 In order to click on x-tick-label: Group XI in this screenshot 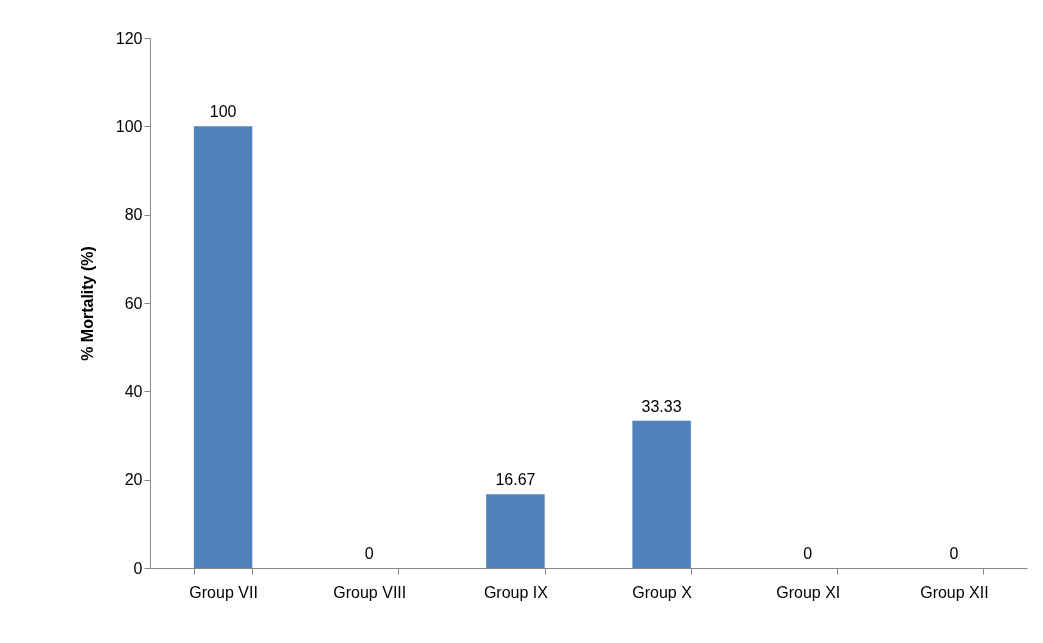, I will do `click(808, 592)`.